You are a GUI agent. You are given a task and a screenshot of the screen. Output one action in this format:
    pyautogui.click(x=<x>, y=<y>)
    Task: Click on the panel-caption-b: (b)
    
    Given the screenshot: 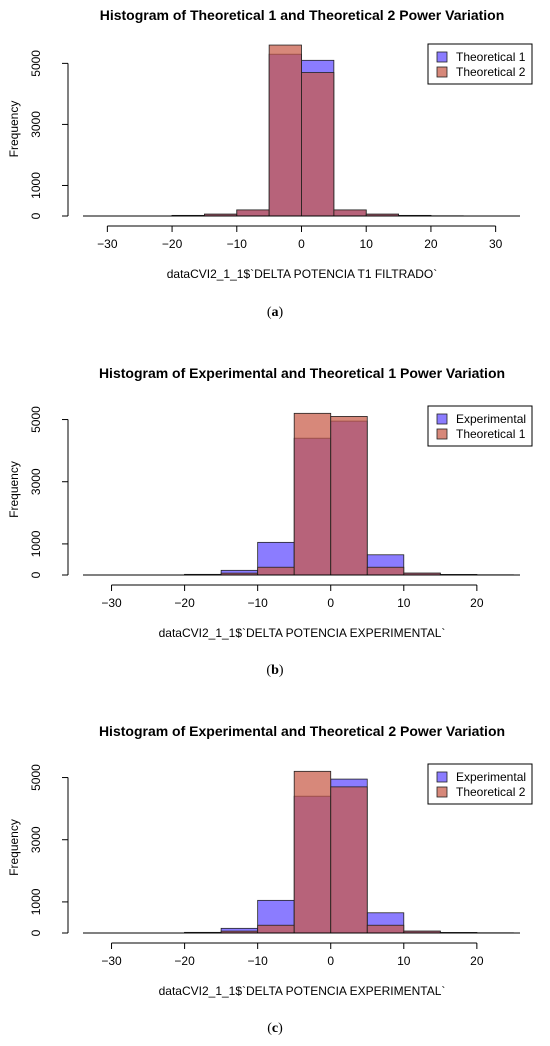 What is the action you would take?
    pyautogui.click(x=275, y=670)
    